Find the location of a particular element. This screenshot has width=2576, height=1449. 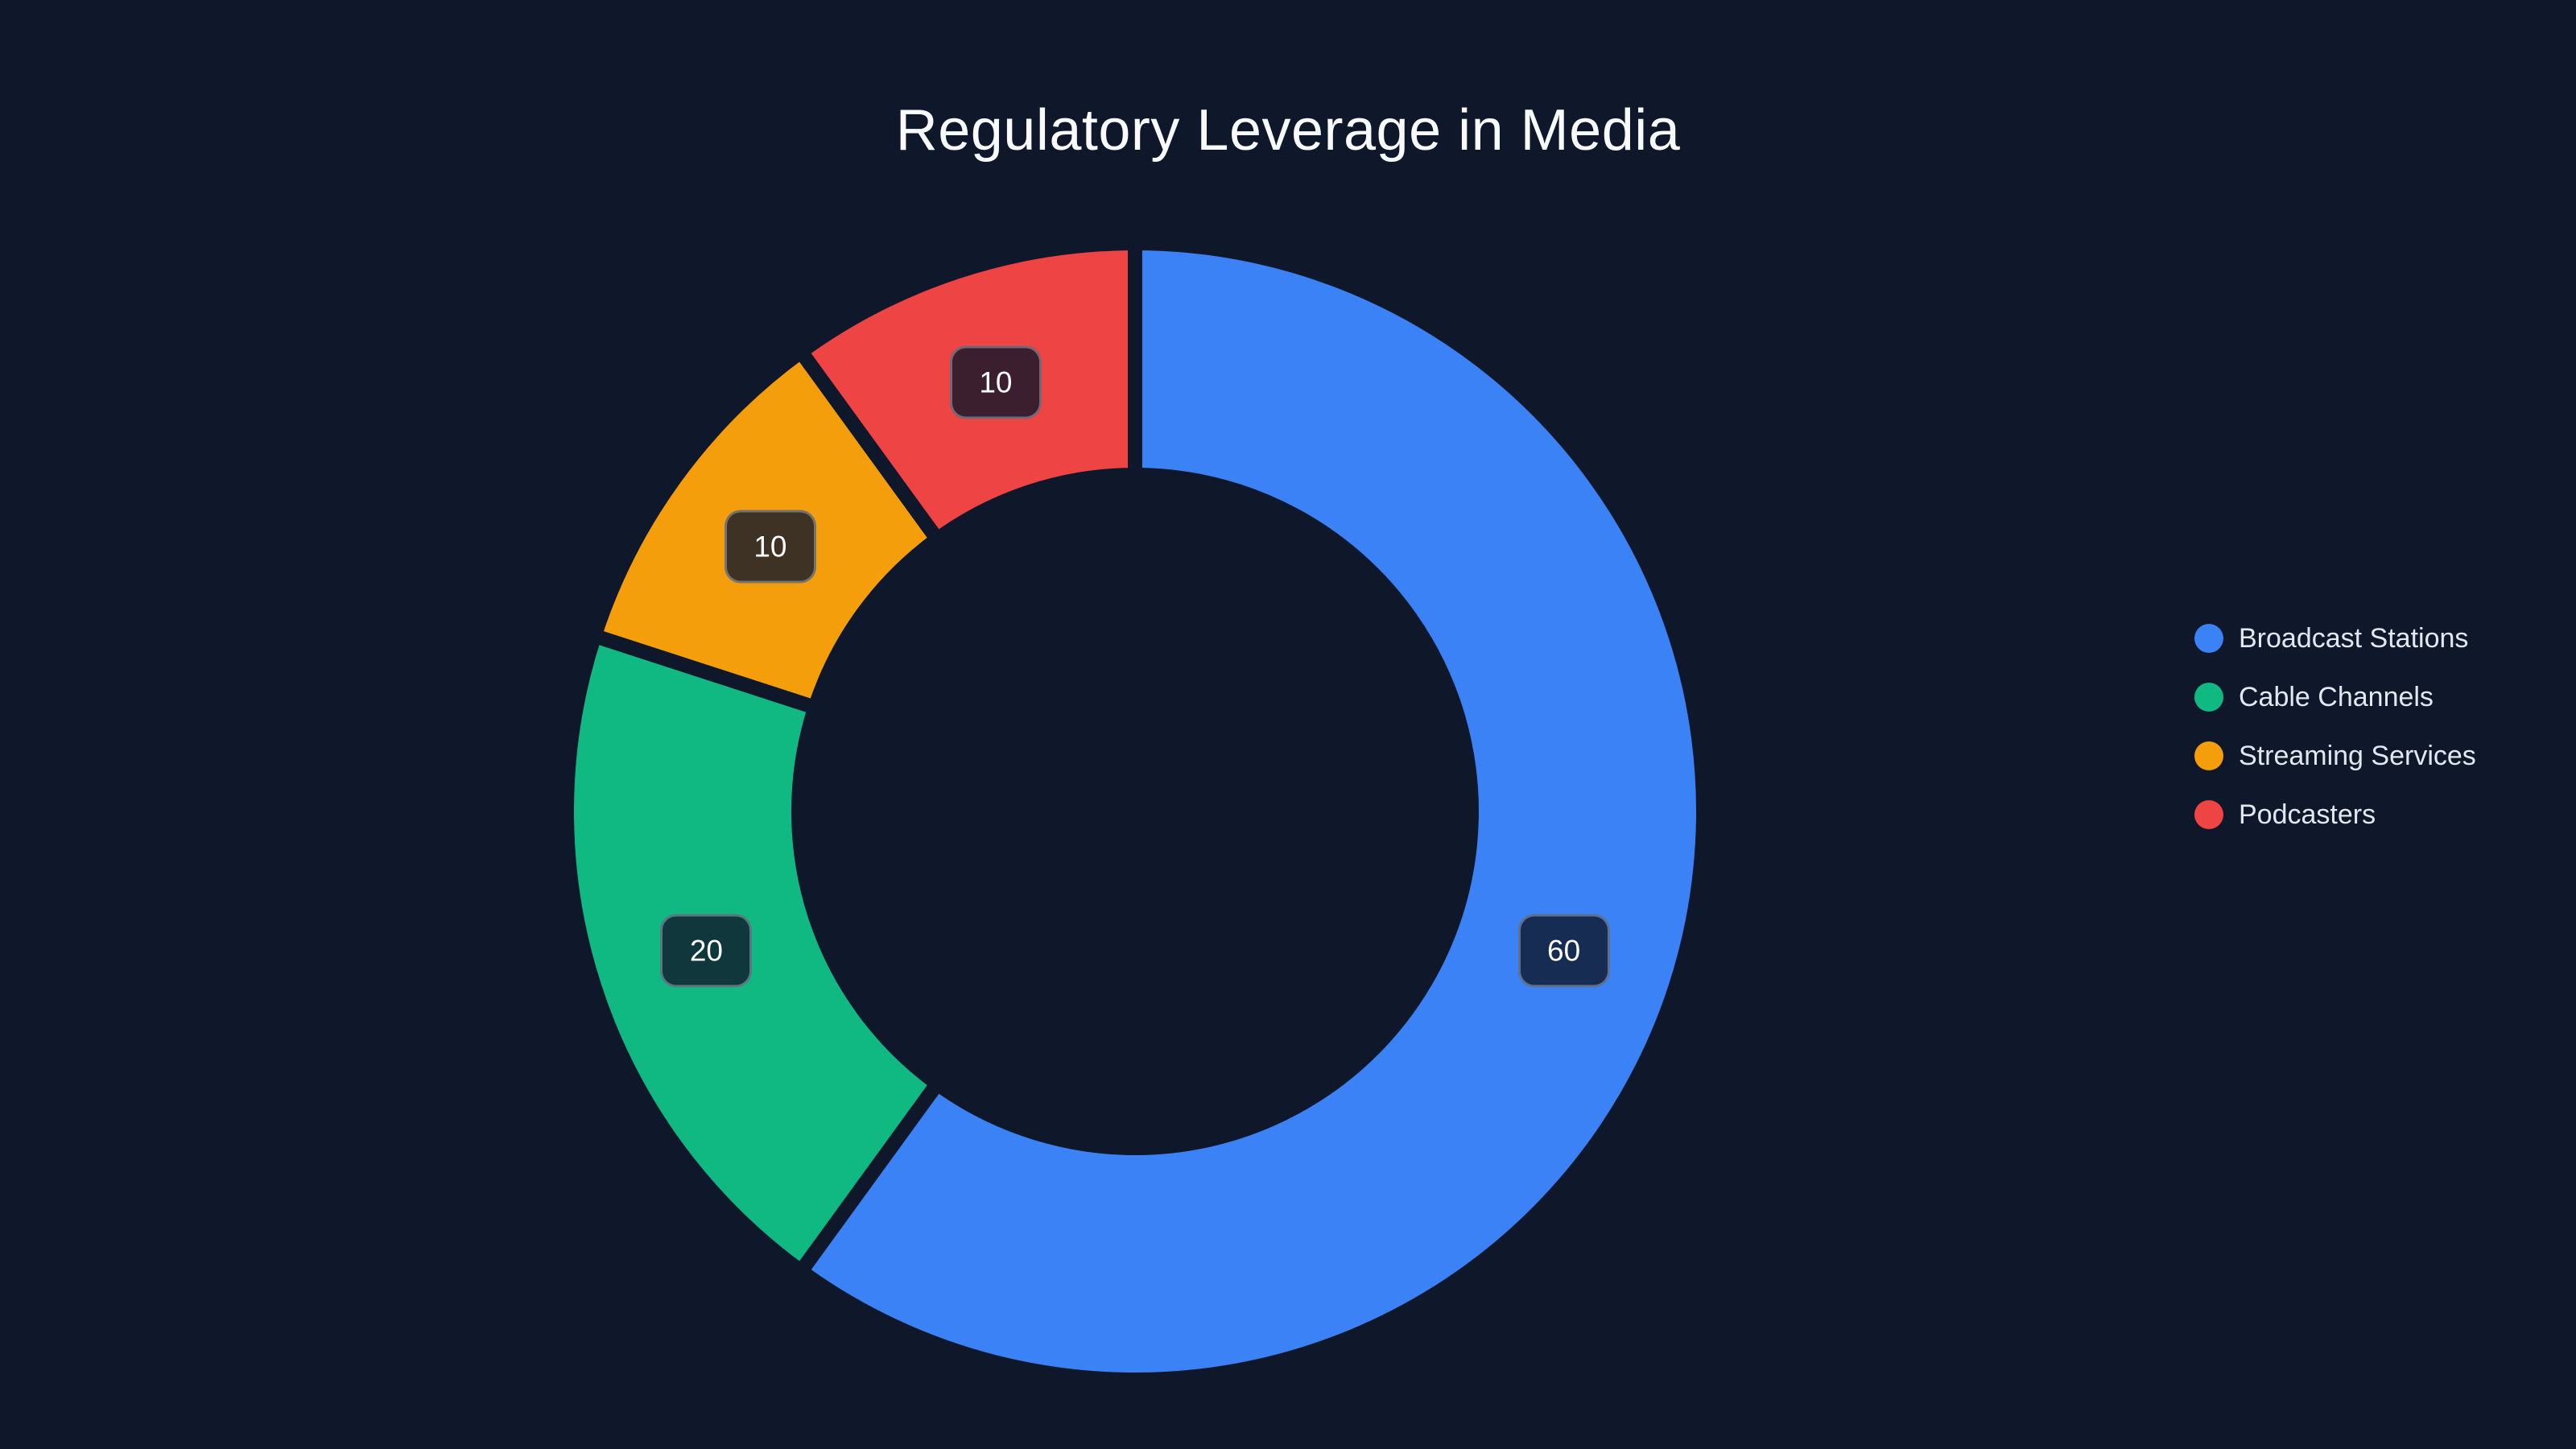

legend-item-broadcast-stations: Broadcast Stations is located at coordinates (2335, 638).